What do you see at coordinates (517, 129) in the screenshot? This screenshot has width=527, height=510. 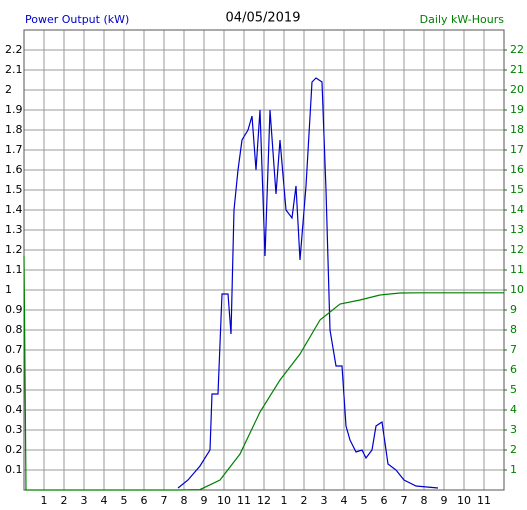 I see `y2-tick-label: 18` at bounding box center [517, 129].